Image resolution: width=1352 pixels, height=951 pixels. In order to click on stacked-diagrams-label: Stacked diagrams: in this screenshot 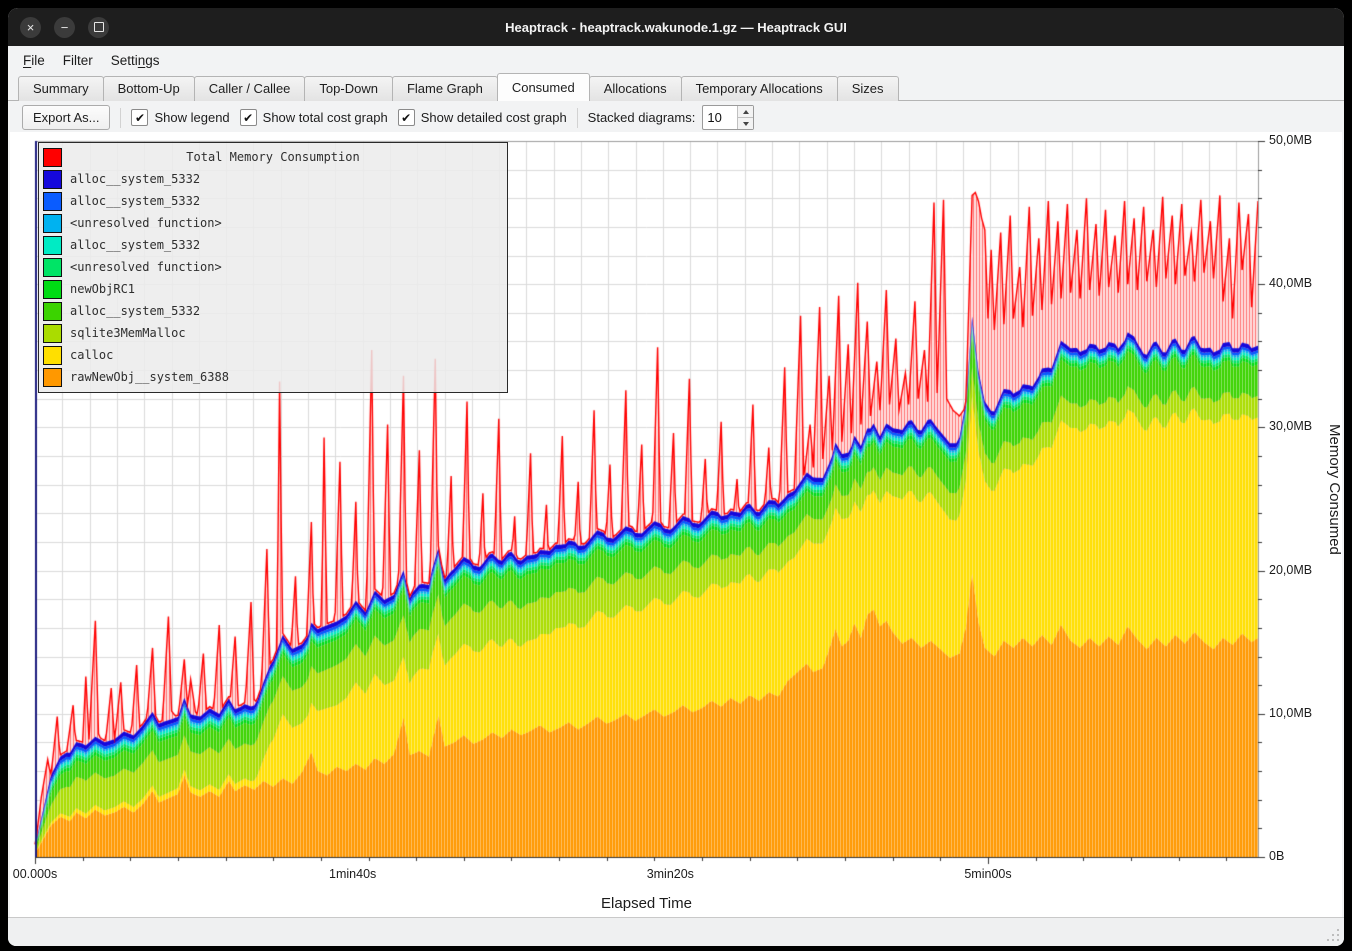, I will do `click(641, 117)`.